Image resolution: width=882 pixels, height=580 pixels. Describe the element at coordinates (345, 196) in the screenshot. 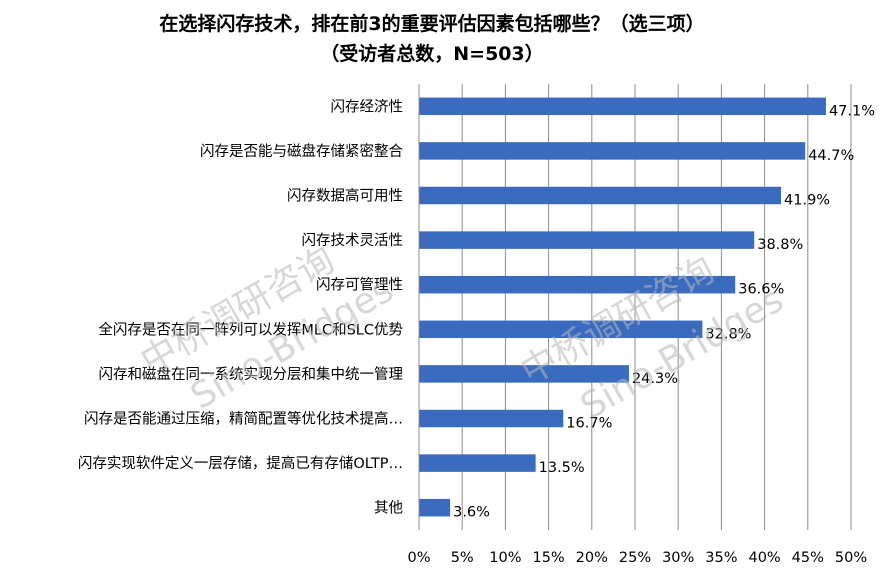

I see `category-label: 闪存数据高可用性` at that location.